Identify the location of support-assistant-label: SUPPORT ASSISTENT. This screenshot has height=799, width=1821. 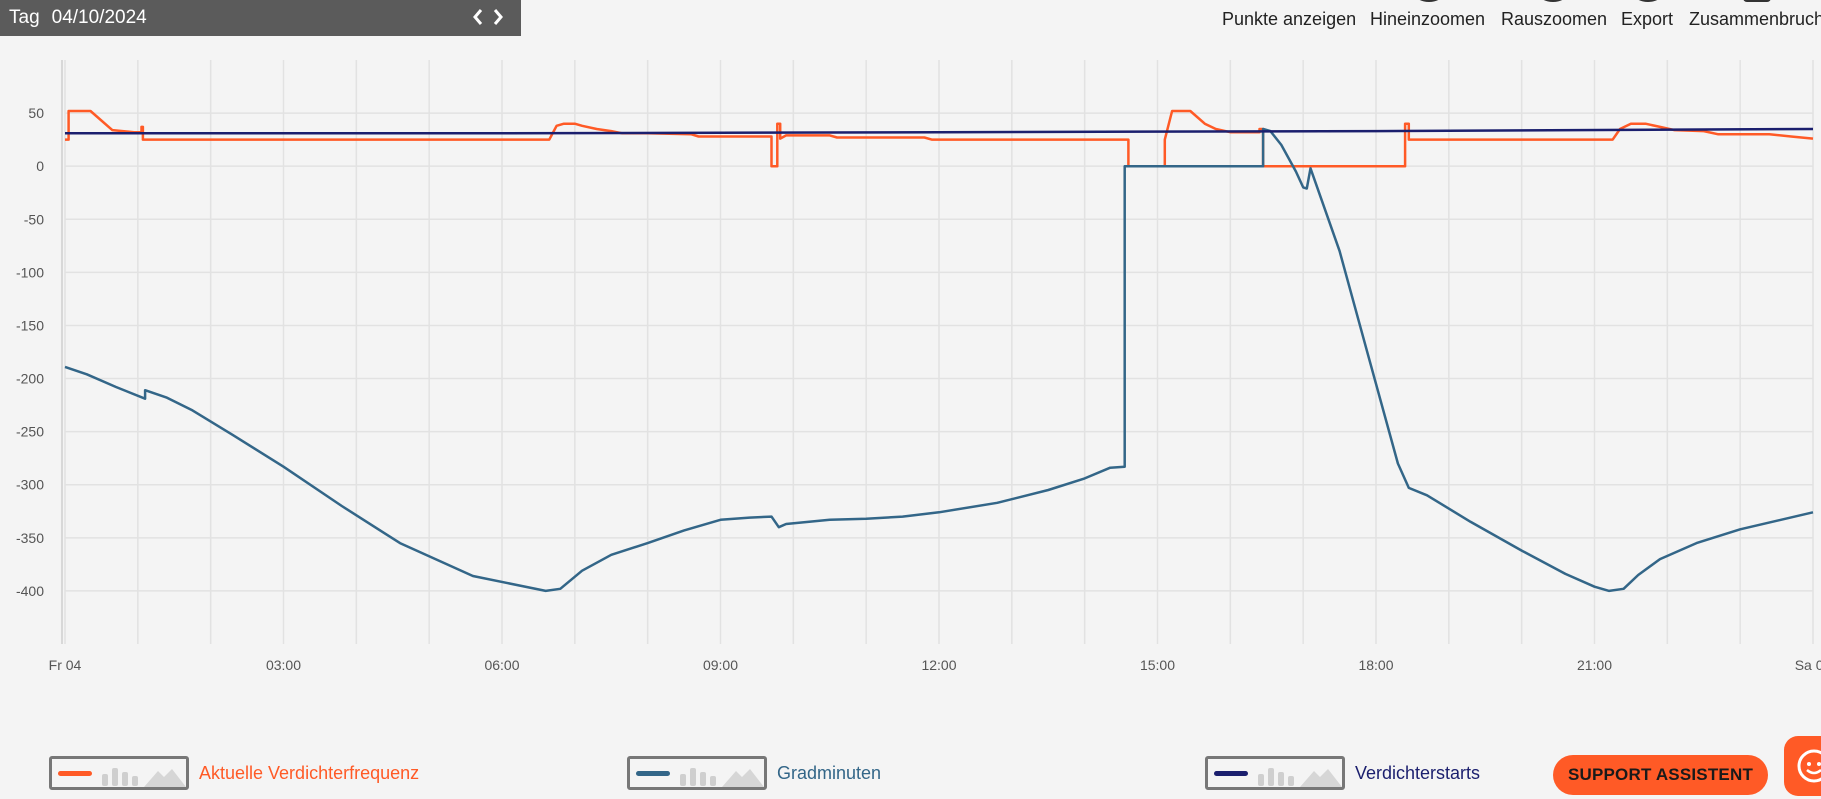
(1660, 774).